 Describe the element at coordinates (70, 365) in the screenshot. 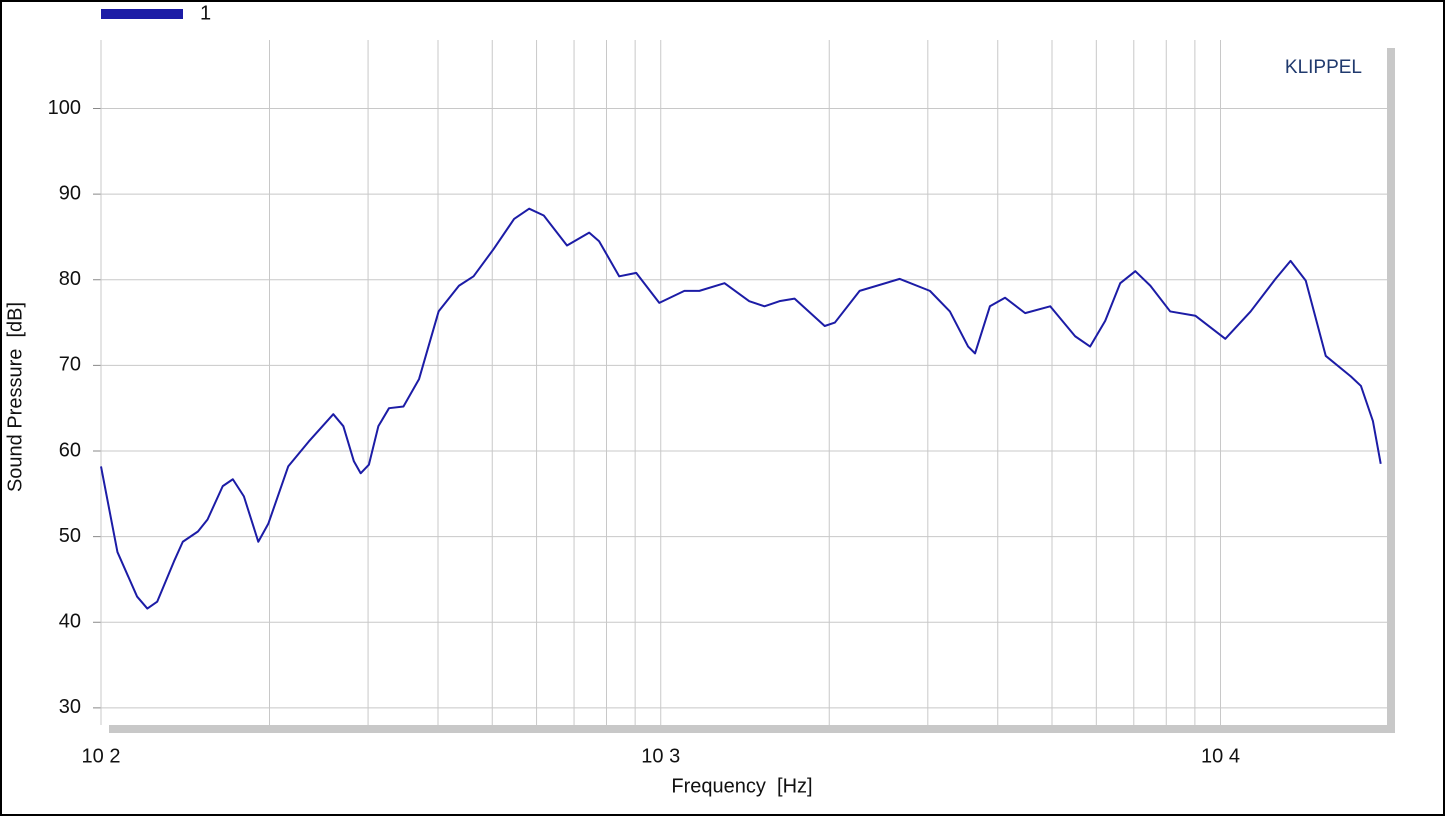

I see `y-tick-label: 70` at that location.